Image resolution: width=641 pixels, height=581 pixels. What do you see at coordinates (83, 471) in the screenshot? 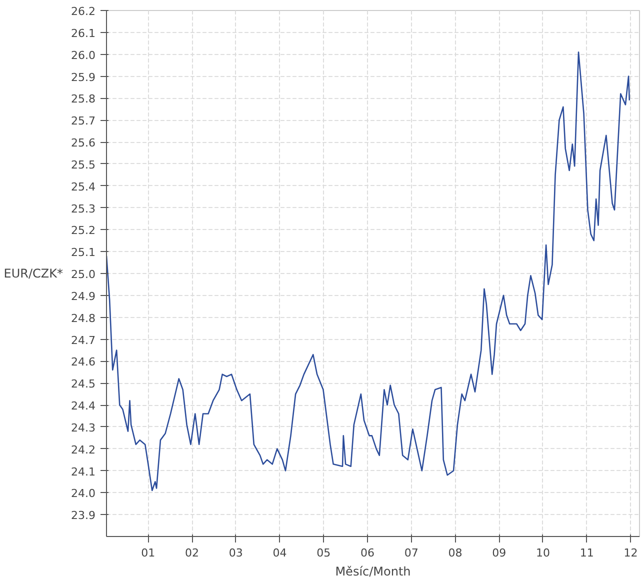
I see `y-tick-label: 24.1` at bounding box center [83, 471].